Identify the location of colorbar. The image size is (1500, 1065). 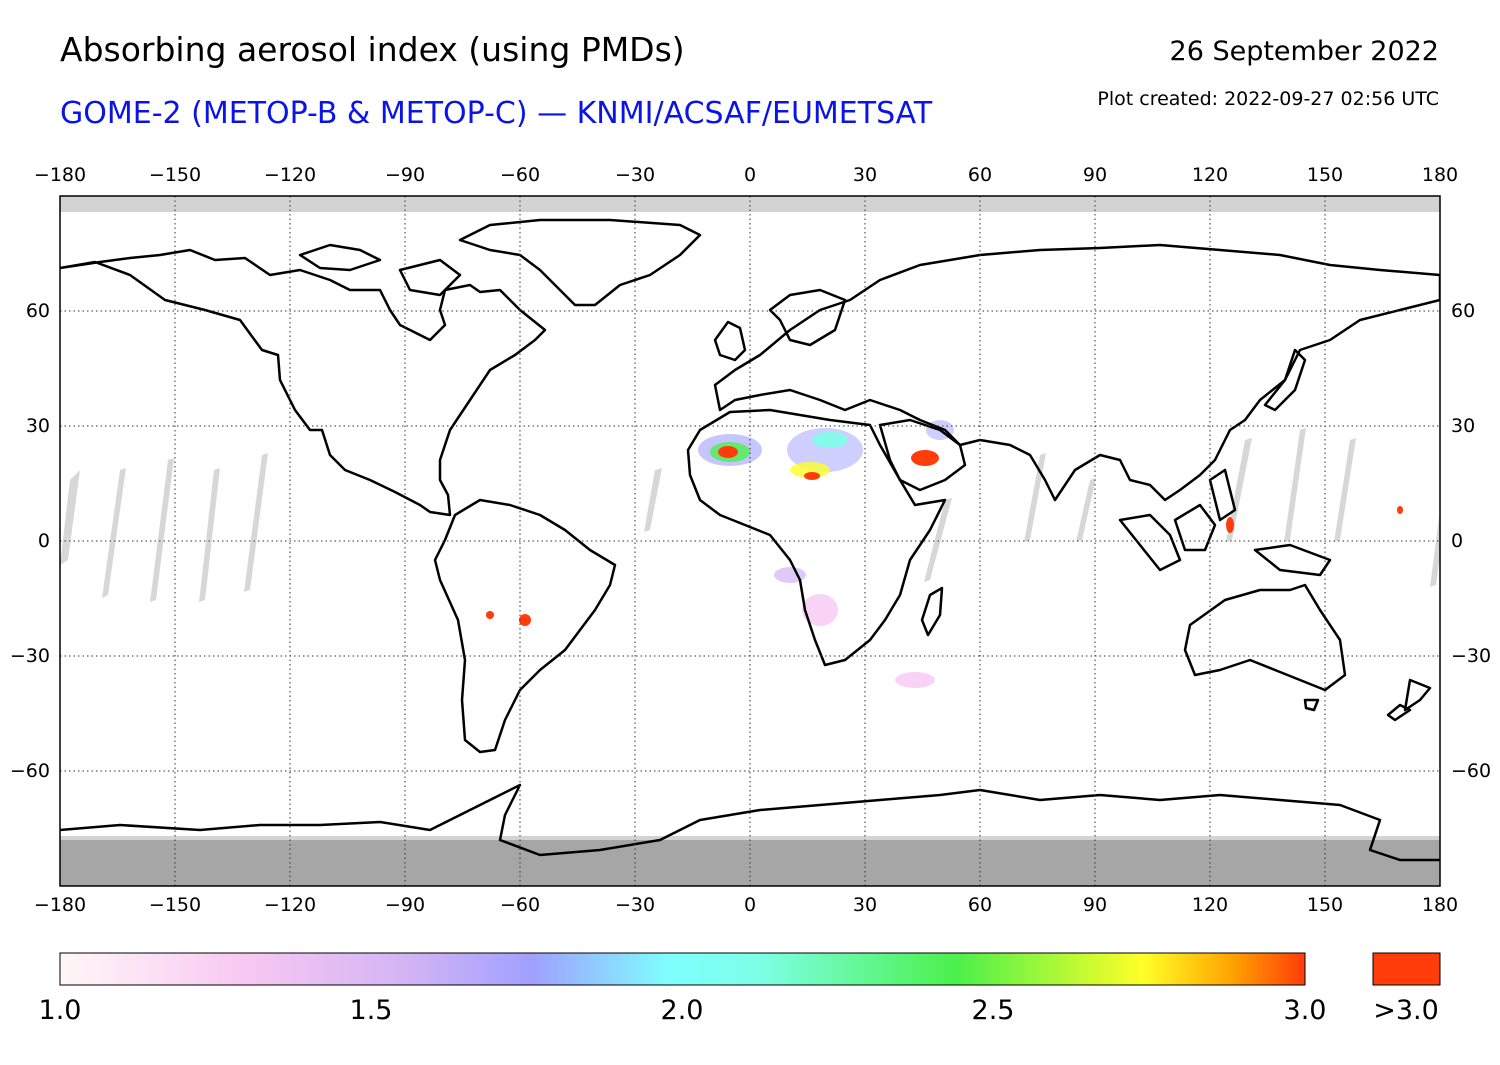
(682, 969).